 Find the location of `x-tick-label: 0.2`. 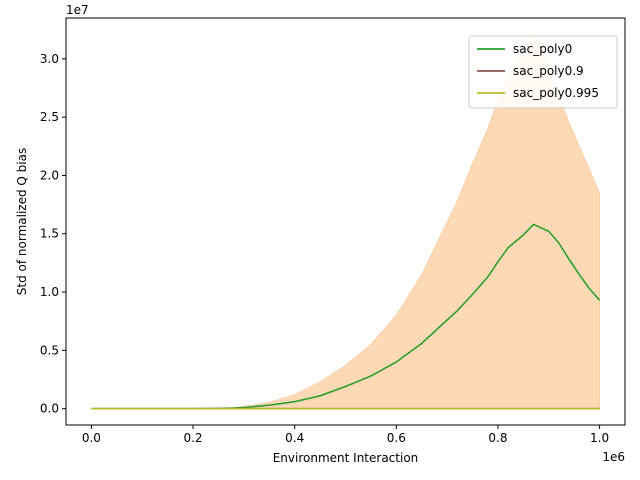

x-tick-label: 0.2 is located at coordinates (192, 438).